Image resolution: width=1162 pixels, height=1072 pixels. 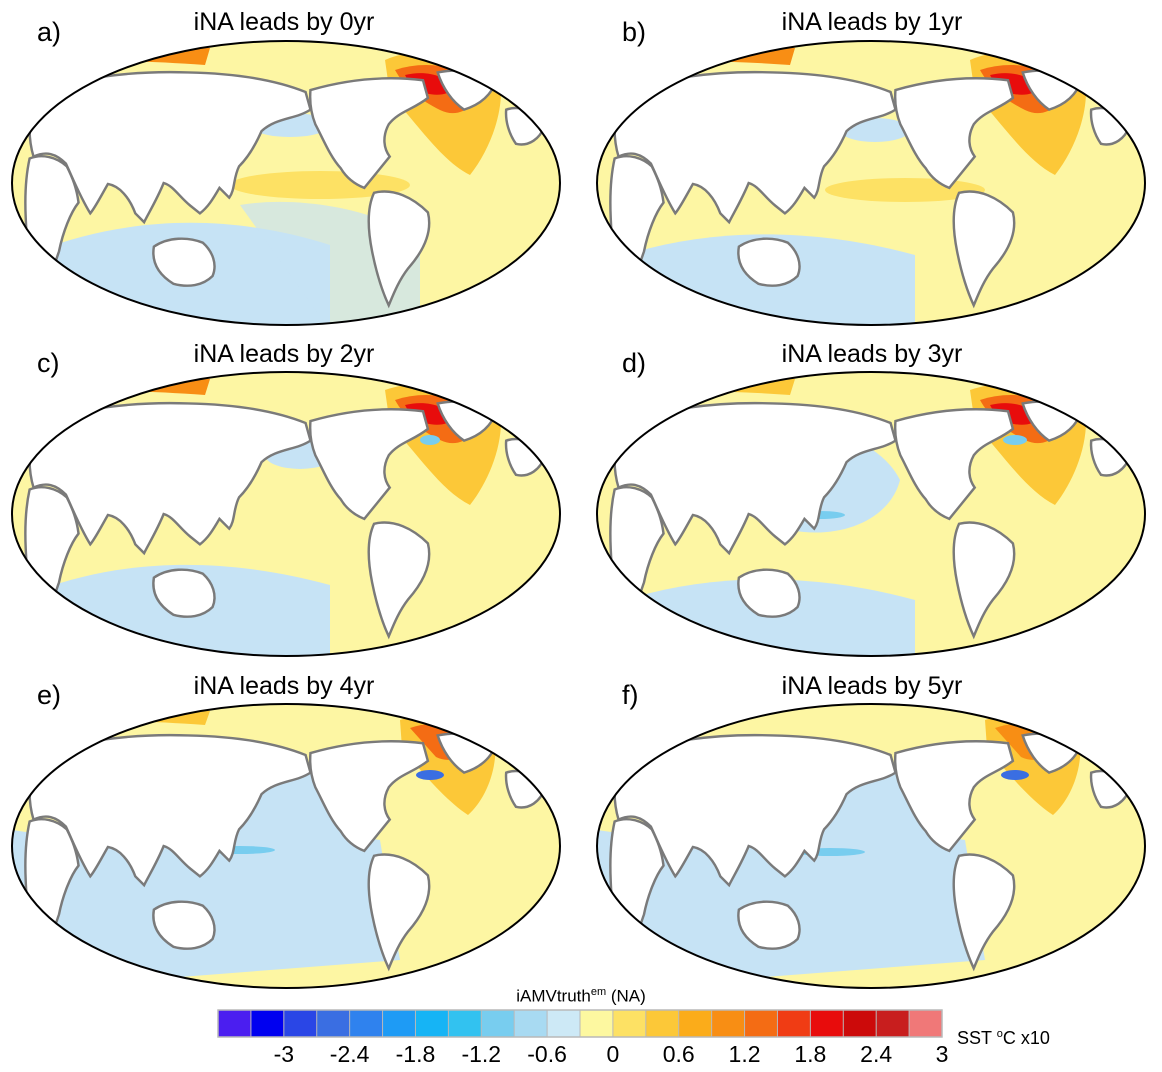 What do you see at coordinates (977, 1038) in the screenshot?
I see `colorbar-unit-prefix: SST` at bounding box center [977, 1038].